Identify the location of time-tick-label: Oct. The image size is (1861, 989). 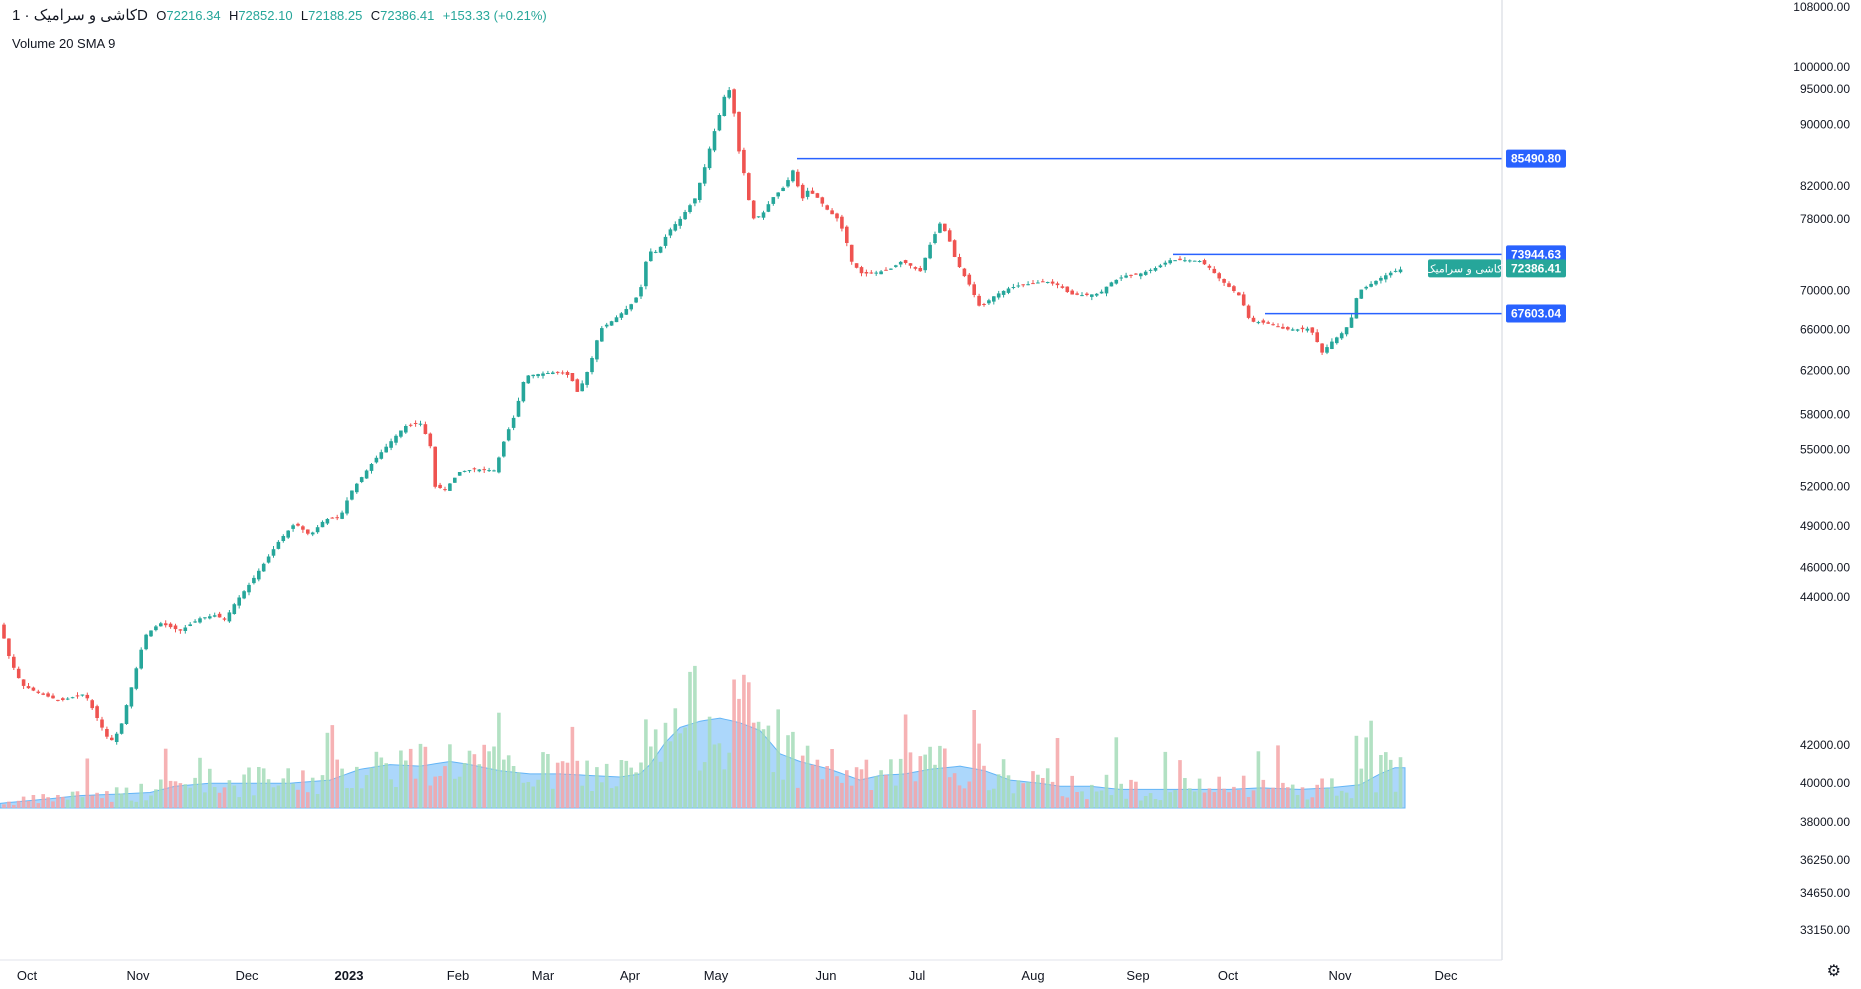
(27, 975).